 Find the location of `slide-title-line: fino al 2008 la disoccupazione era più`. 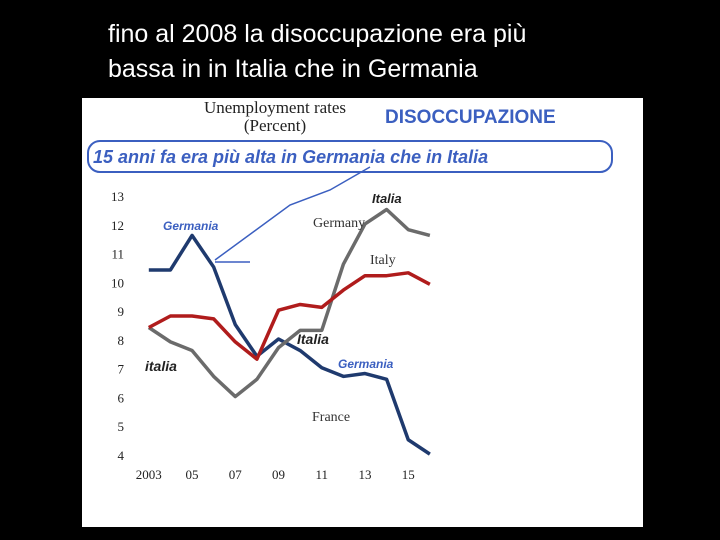

slide-title-line: fino al 2008 la disoccupazione era più is located at coordinates (317, 34).